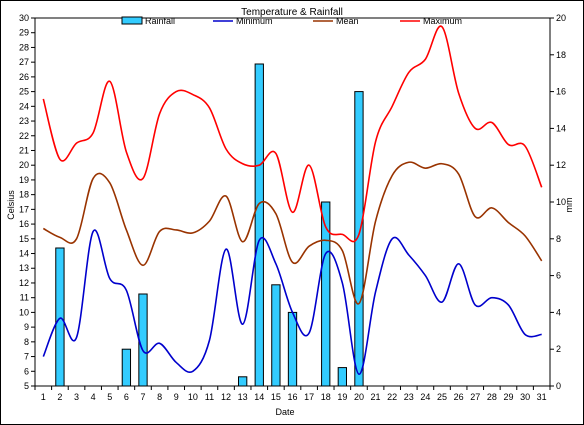 The width and height of the screenshot is (584, 425). Describe the element at coordinates (525, 397) in the screenshot. I see `x-tick-label: 30` at that location.